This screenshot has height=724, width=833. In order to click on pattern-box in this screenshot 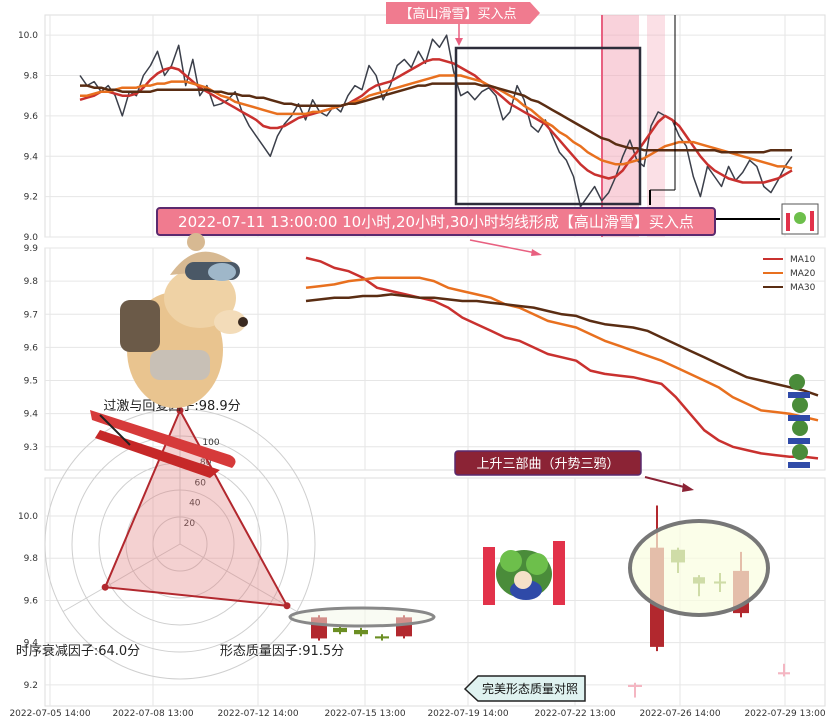, I will do `click(548, 126)`.